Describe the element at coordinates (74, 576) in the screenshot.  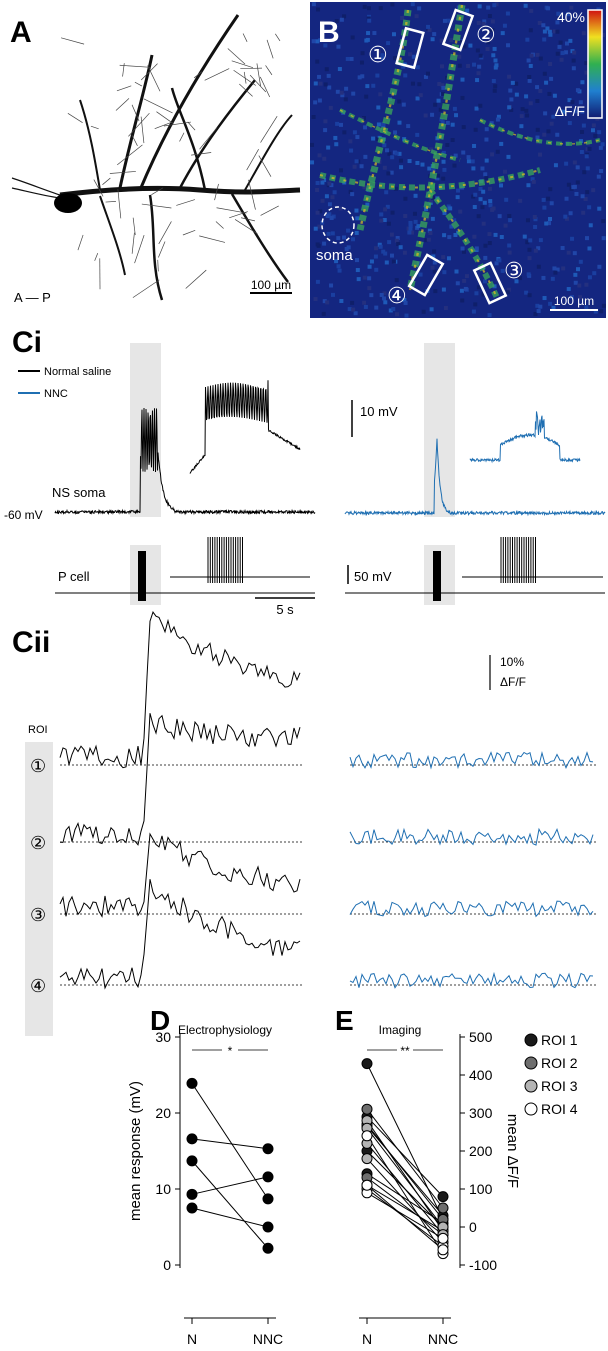
I see `trace-label: P cell` at that location.